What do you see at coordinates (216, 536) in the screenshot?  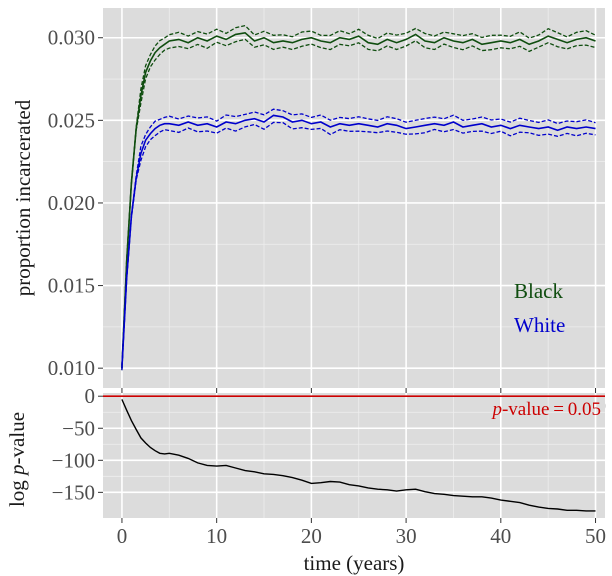 I see `bottom-x-tick-label: 10` at bounding box center [216, 536].